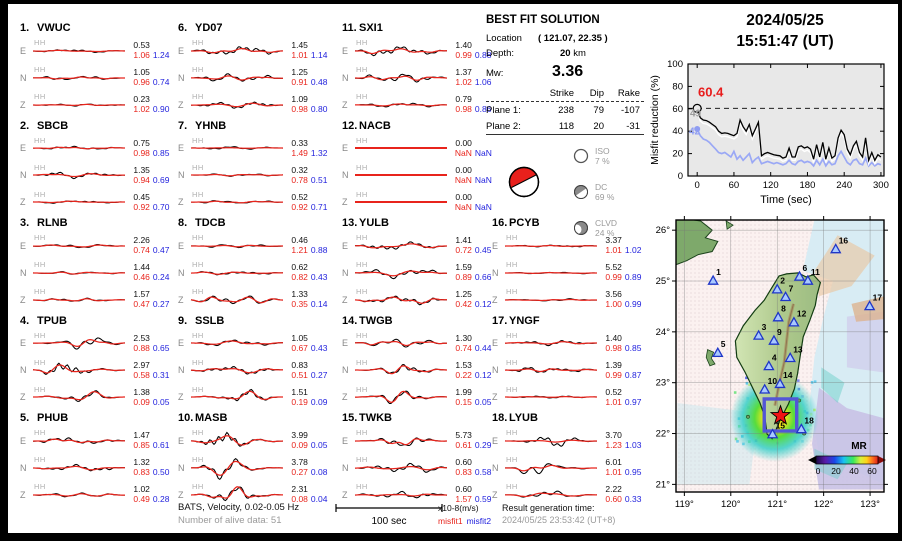  I want to click on trace-values: 0.52 1.01 0.97, so click(621, 397).